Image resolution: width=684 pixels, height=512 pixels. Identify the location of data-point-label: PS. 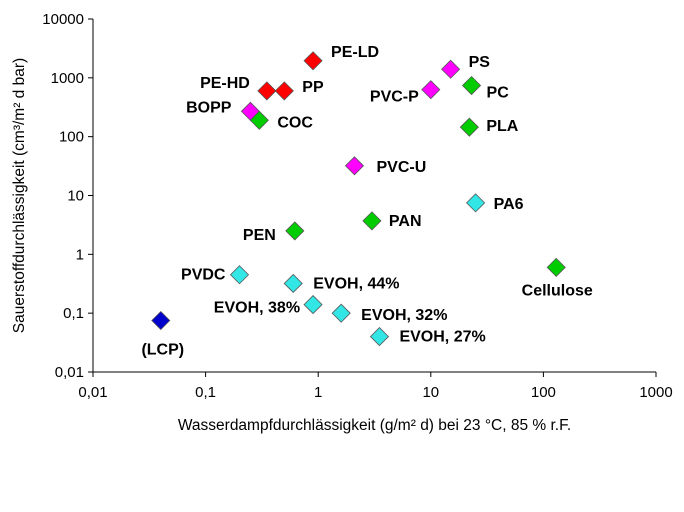
(480, 62).